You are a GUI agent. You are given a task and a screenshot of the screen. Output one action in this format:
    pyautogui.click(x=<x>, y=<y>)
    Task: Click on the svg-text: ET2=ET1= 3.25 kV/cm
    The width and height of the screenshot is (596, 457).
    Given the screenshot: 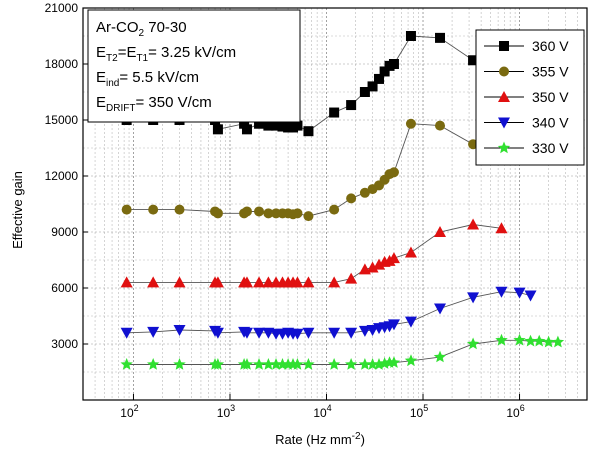 What is the action you would take?
    pyautogui.click(x=166, y=54)
    